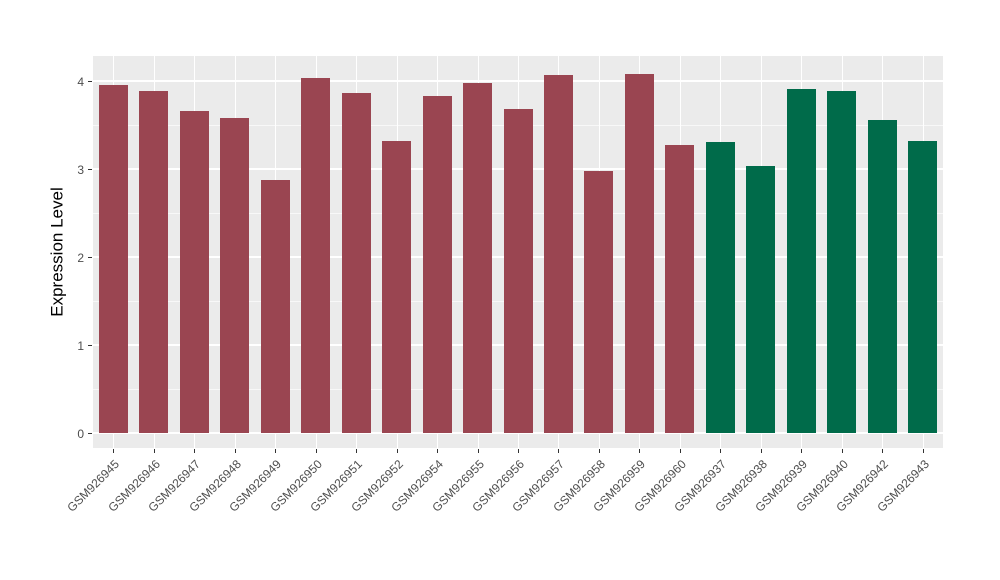  What do you see at coordinates (315, 255) in the screenshot?
I see `bar-GSM926950` at bounding box center [315, 255].